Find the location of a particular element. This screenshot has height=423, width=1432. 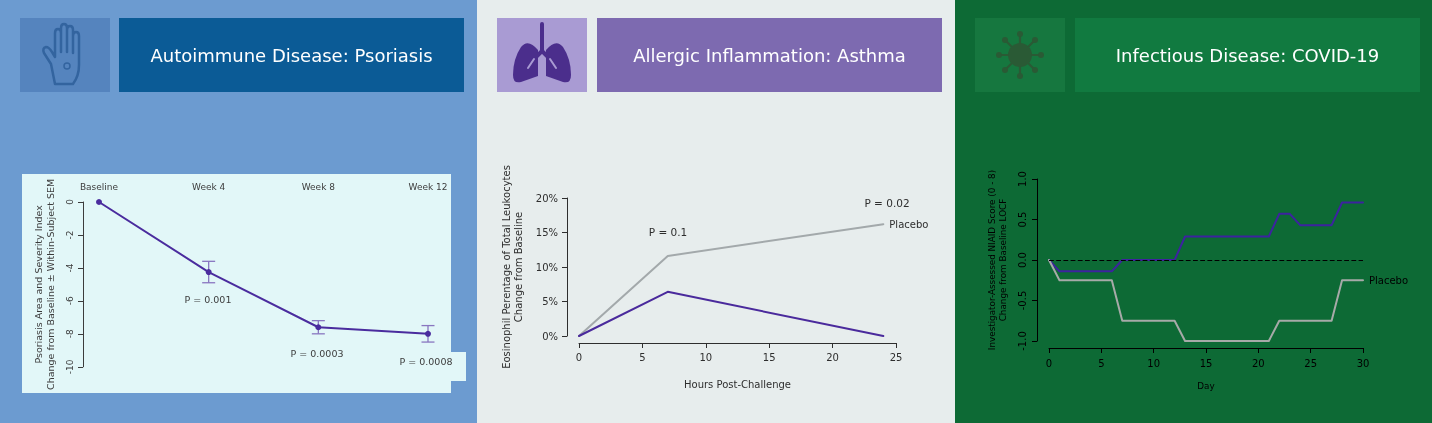

y-axis-title: Eosinophil Perentage of Total Leukocytes Change from Baseline is located at coordinates (513, 267).